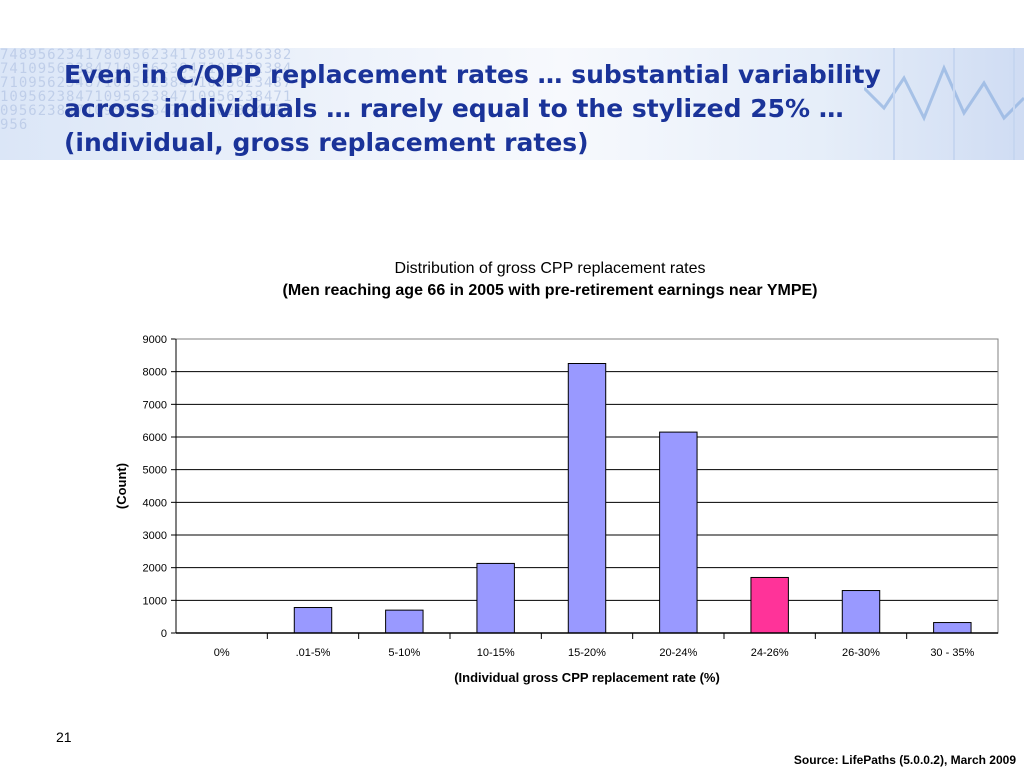  Describe the element at coordinates (496, 653) in the screenshot. I see `x-tick-label: 10-15%` at that location.